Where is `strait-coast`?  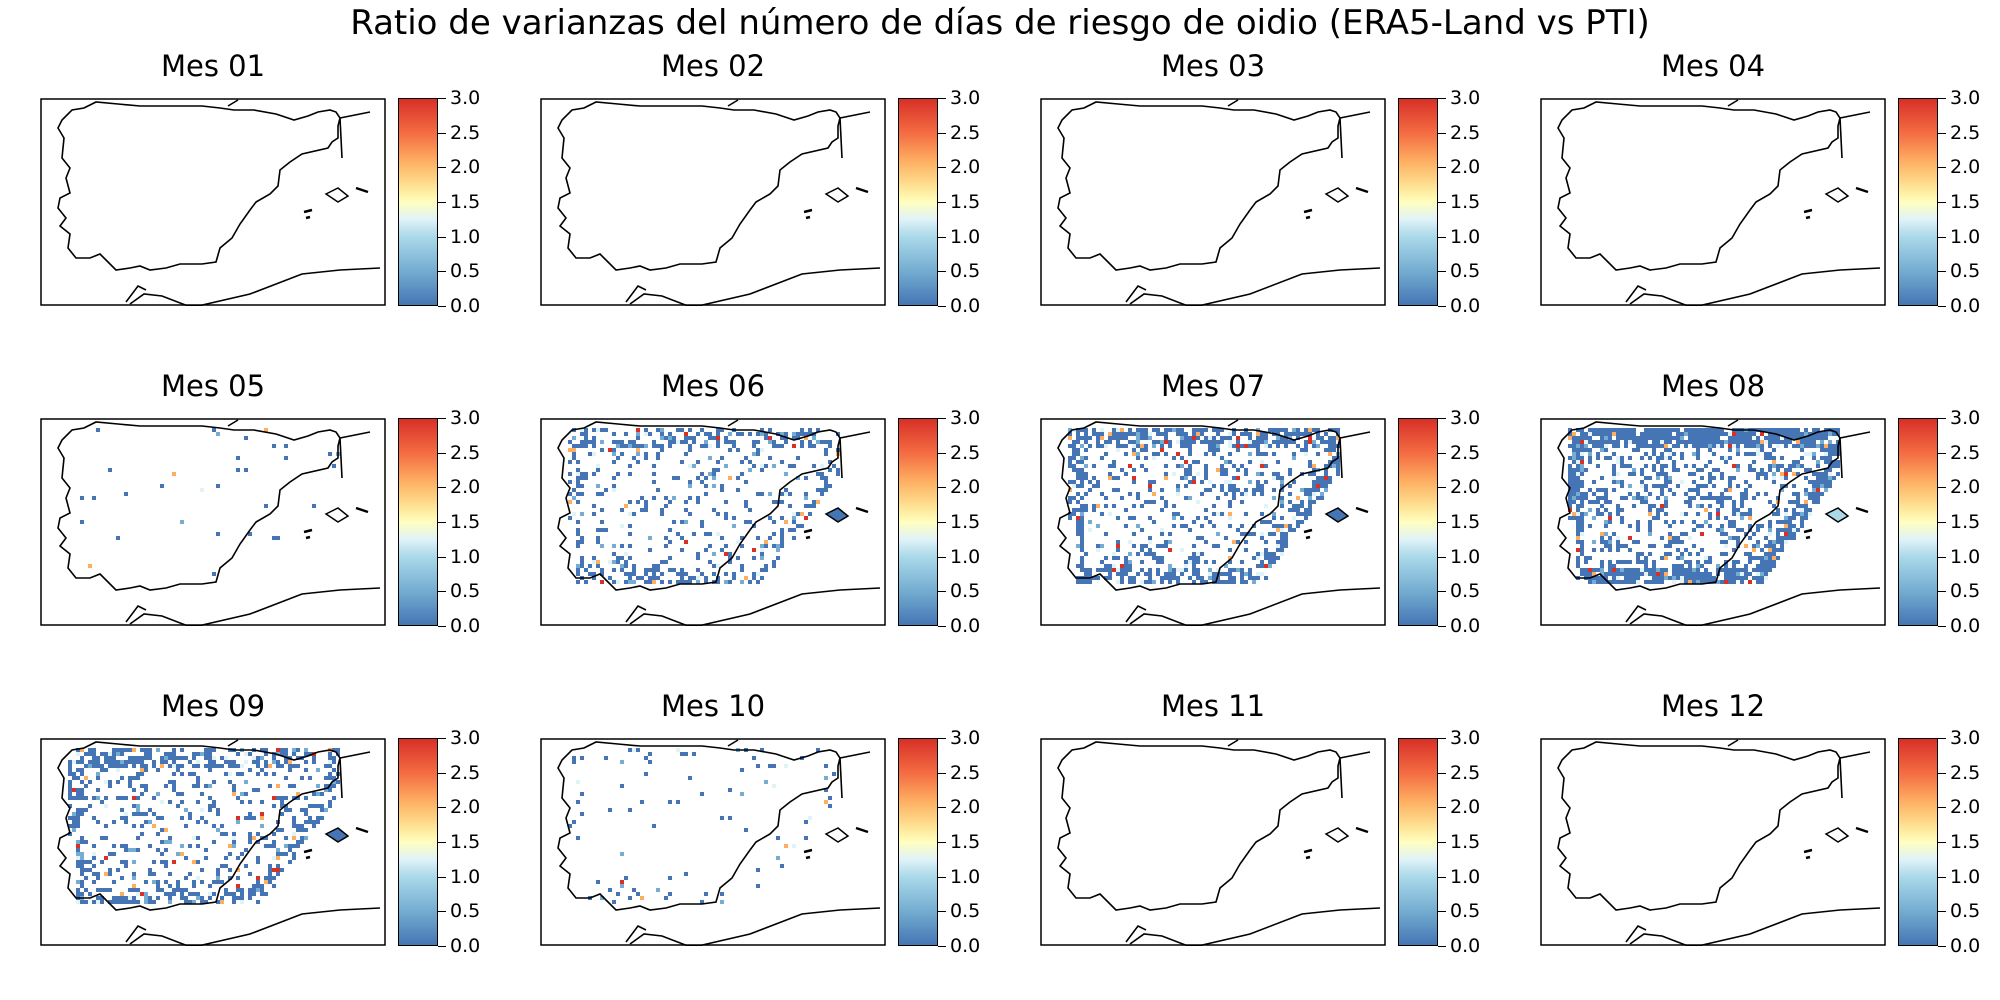
strait-coast is located at coordinates (1636, 613).